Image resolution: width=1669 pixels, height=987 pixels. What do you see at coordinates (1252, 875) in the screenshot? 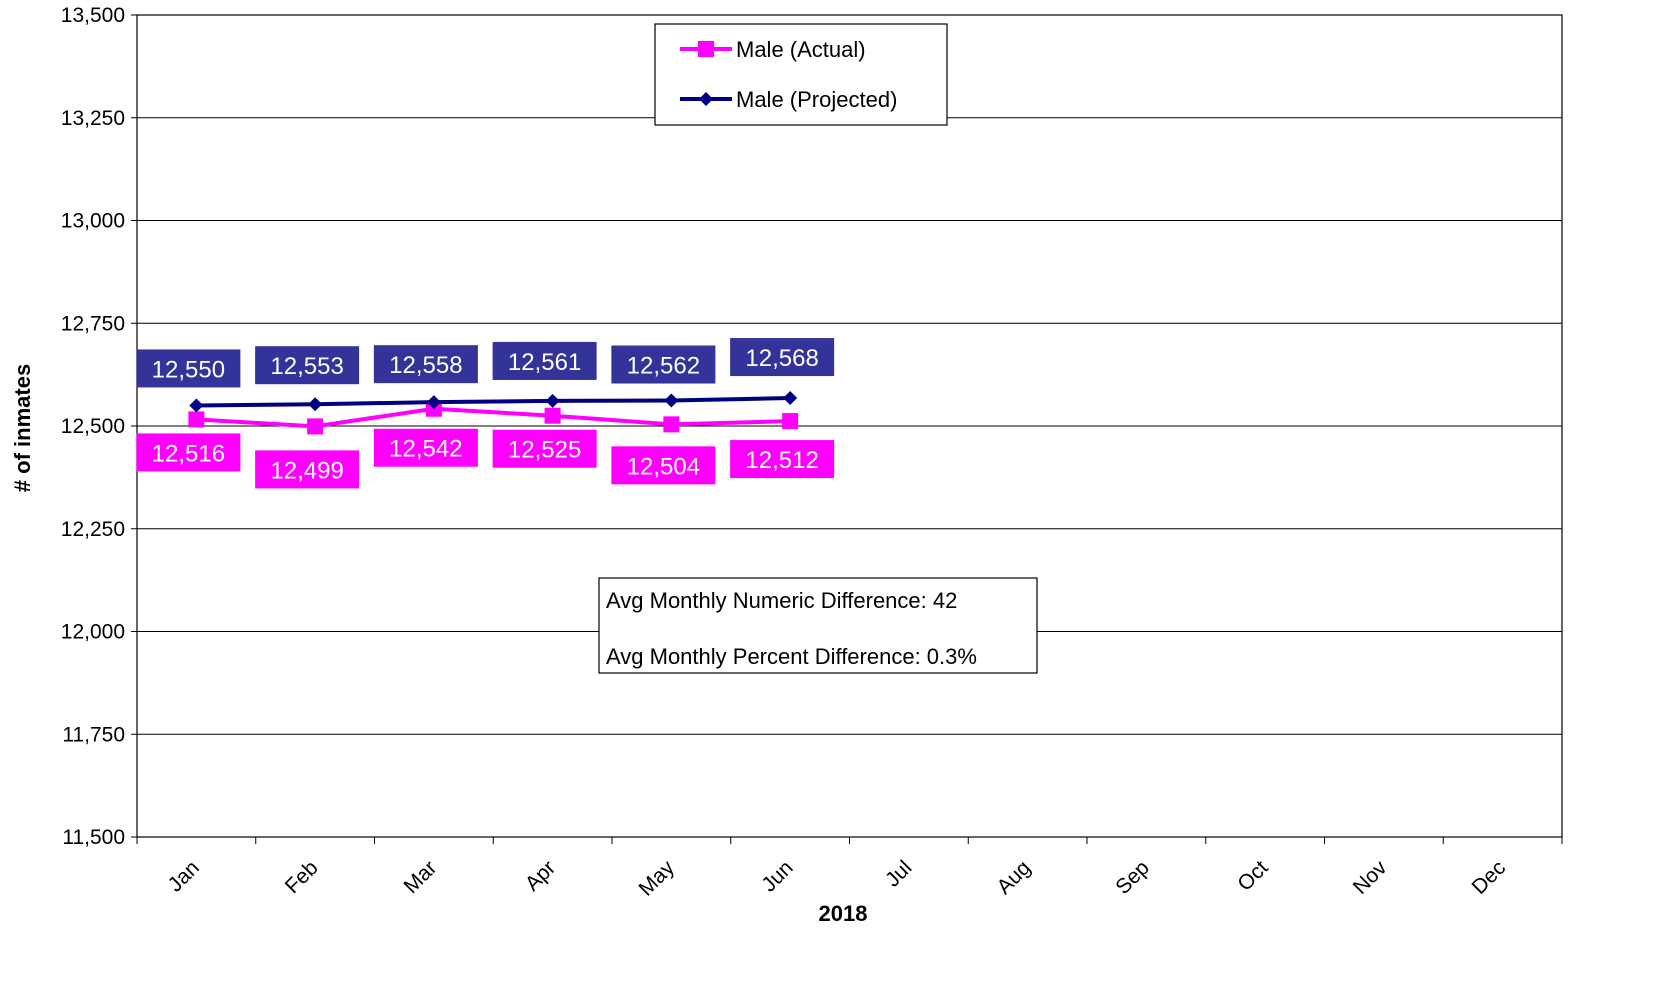
I see `x-tick-label: Oct` at bounding box center [1252, 875].